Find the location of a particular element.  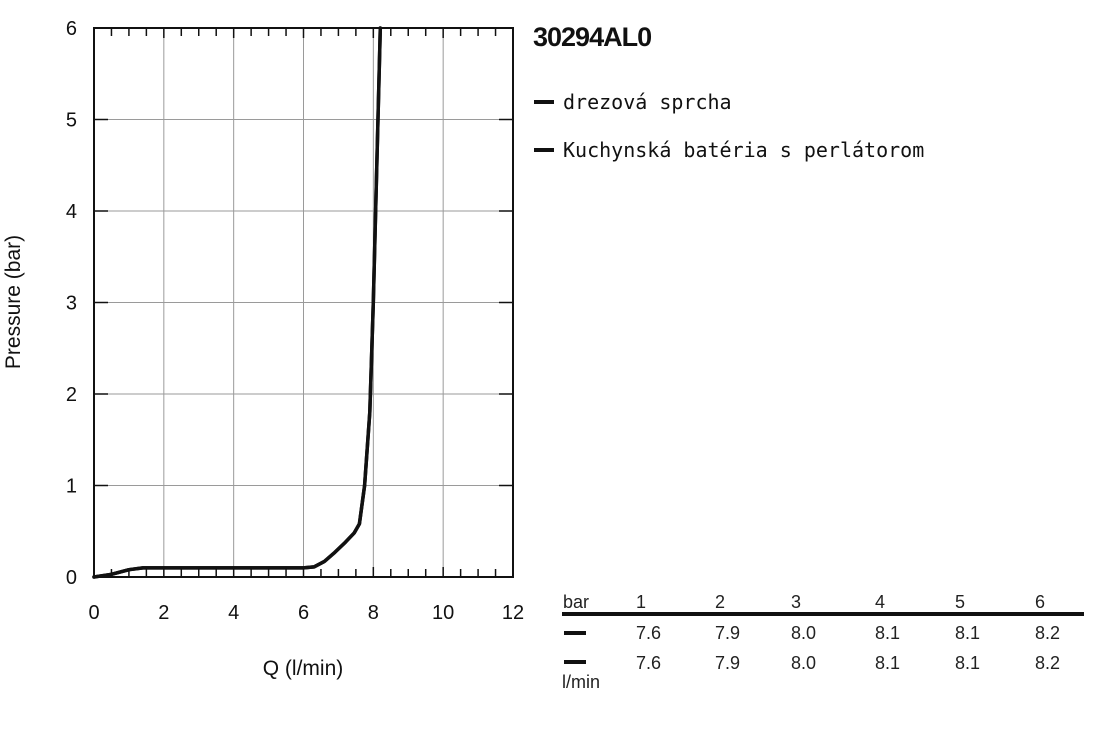

table-unit-label: l/min is located at coordinates (581, 682).